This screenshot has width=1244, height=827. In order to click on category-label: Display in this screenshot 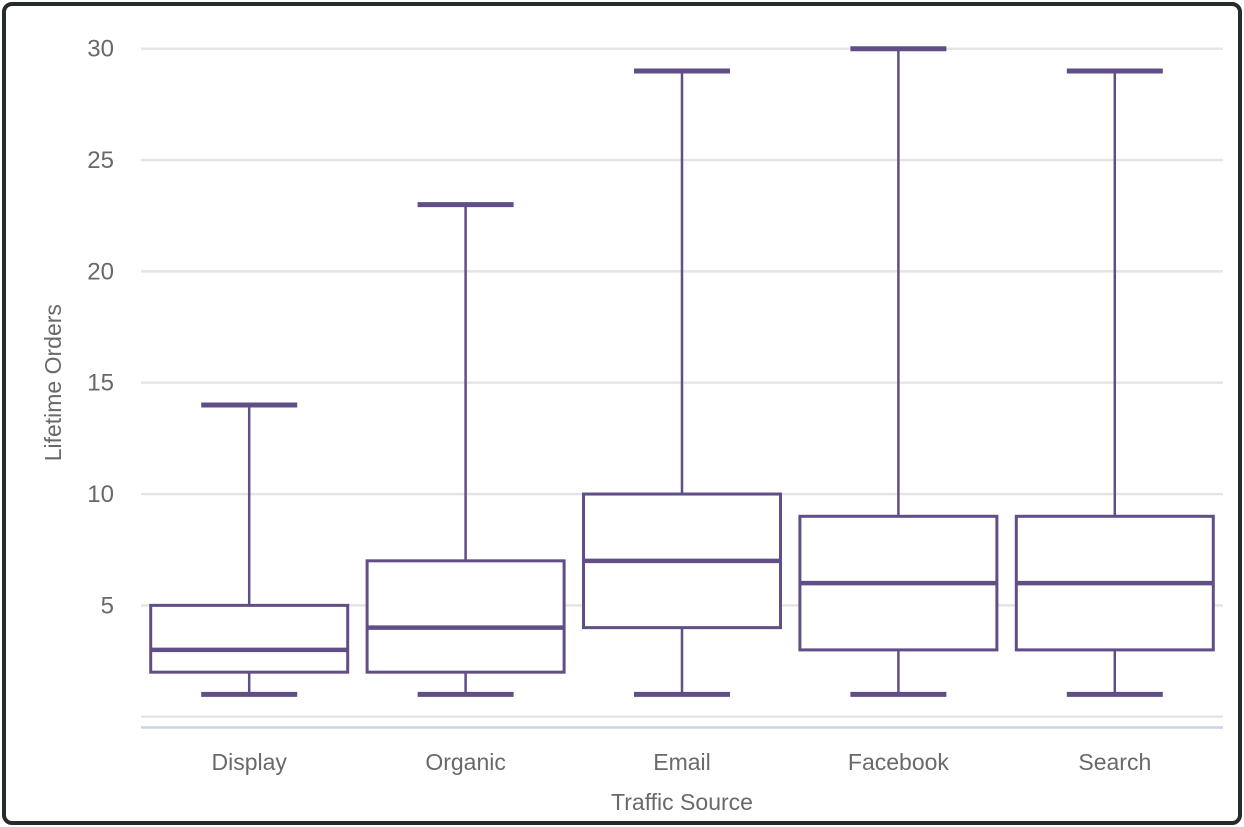, I will do `click(249, 762)`.